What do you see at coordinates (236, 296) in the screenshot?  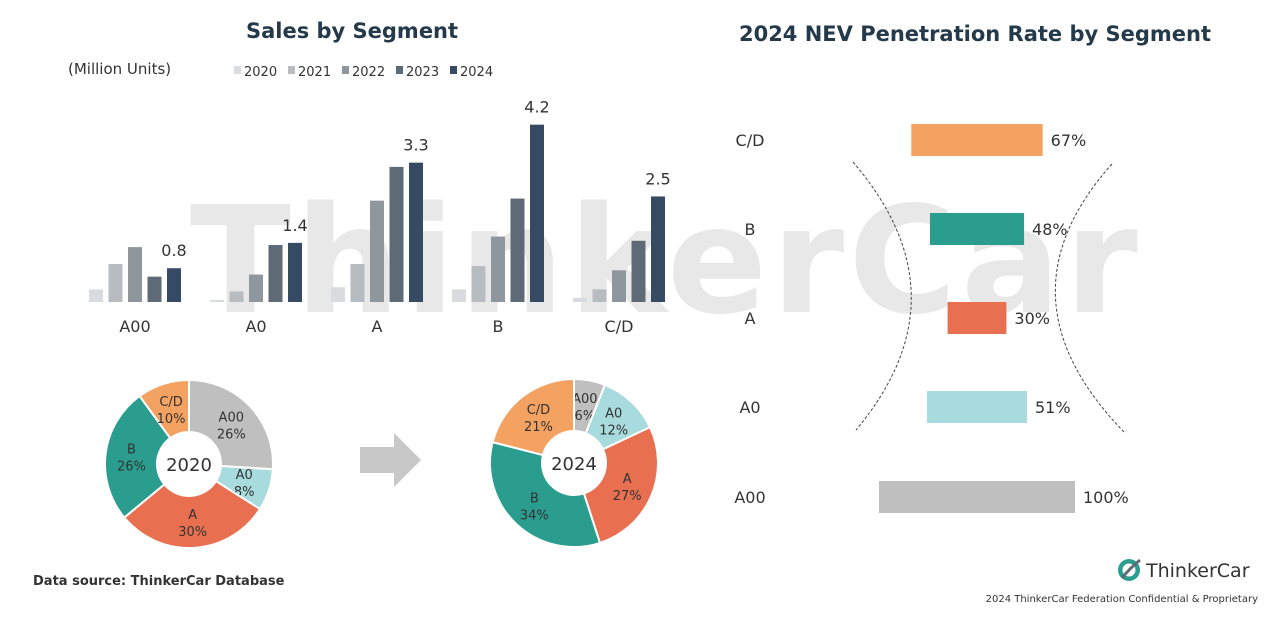 I see `bar-a0-2021` at bounding box center [236, 296].